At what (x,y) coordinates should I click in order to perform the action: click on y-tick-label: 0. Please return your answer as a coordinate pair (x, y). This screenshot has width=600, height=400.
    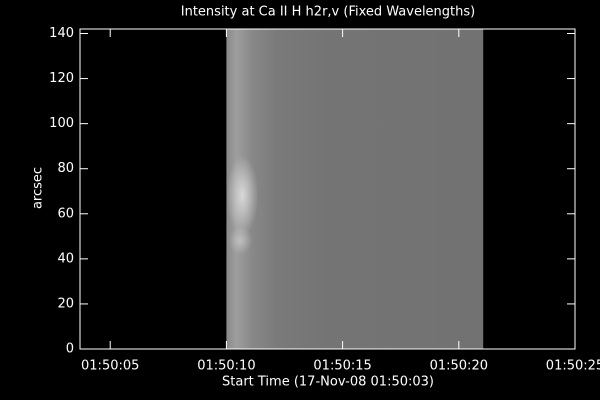
    Looking at the image, I should click on (70, 349).